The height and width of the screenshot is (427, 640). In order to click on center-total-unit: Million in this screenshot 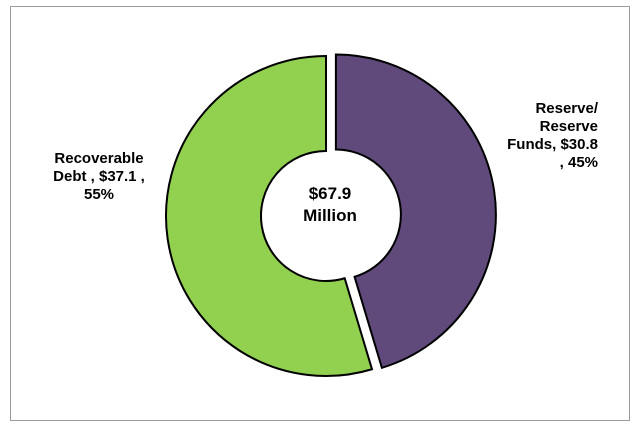, I will do `click(330, 215)`.